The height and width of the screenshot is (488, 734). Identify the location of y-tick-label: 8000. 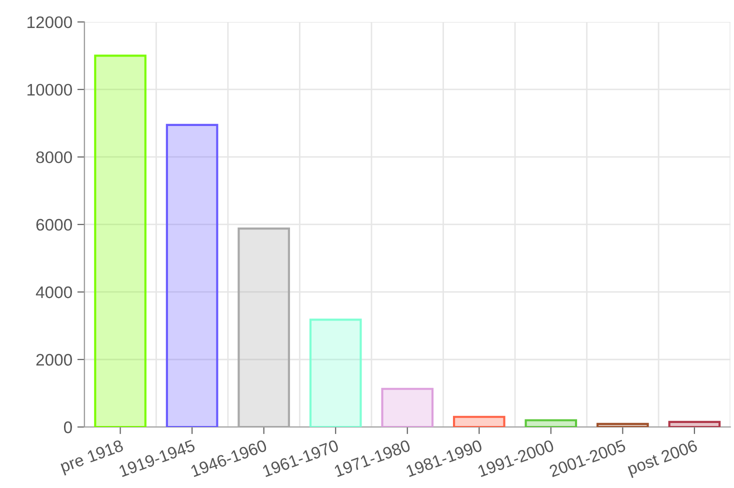
(54, 157).